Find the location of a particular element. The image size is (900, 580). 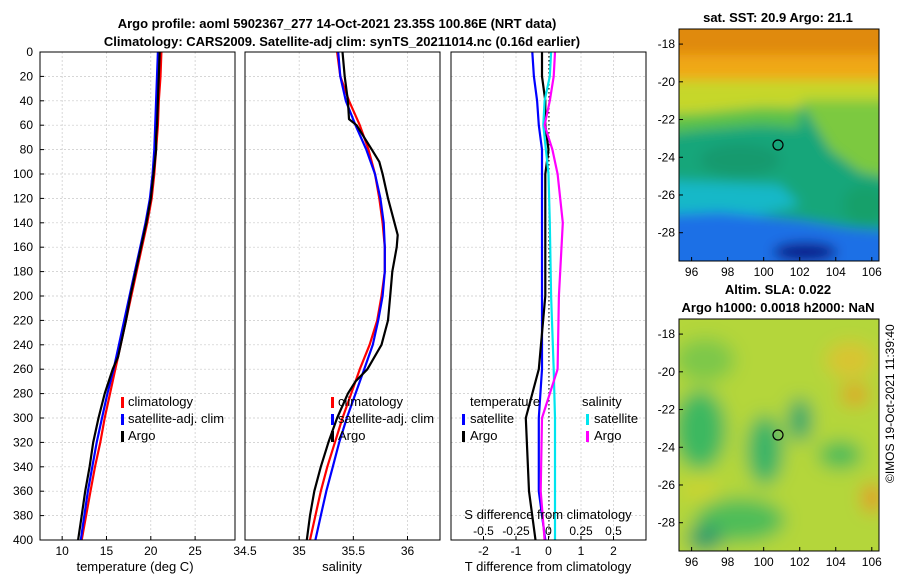

depth-tick-label: 320 is located at coordinates (23, 442).